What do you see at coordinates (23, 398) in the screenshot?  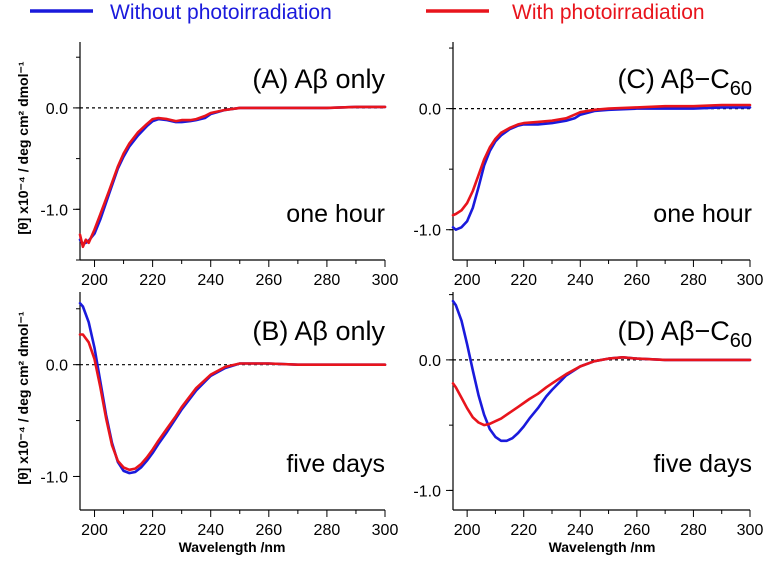 I see `y-axis-title-bottom: [θ] x10⁻⁴ / deg cm² dmol⁻¹` at bounding box center [23, 398].